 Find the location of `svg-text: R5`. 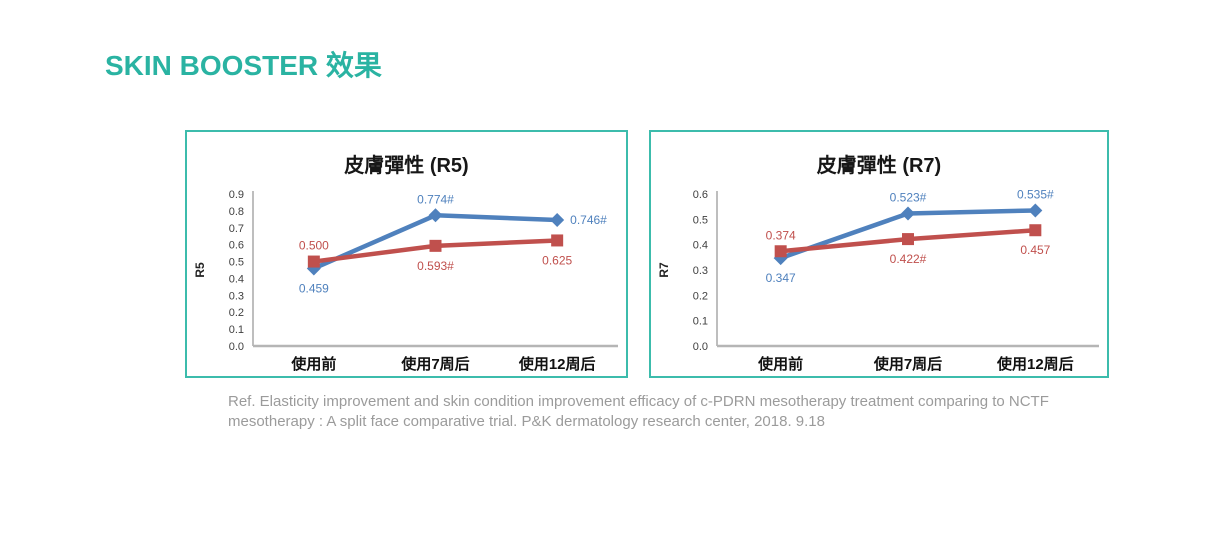

svg-text: R5 is located at coordinates (200, 270).